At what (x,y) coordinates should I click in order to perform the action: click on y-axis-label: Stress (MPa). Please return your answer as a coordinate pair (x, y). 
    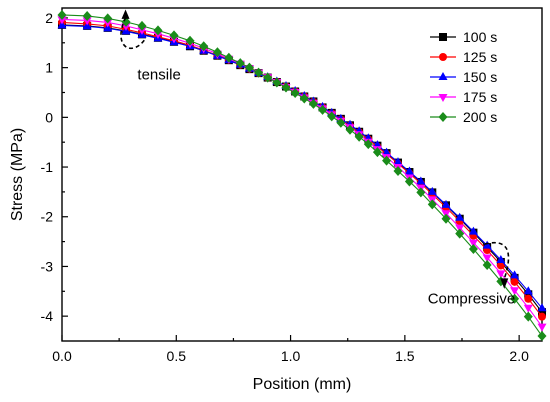
    Looking at the image, I should click on (17, 174).